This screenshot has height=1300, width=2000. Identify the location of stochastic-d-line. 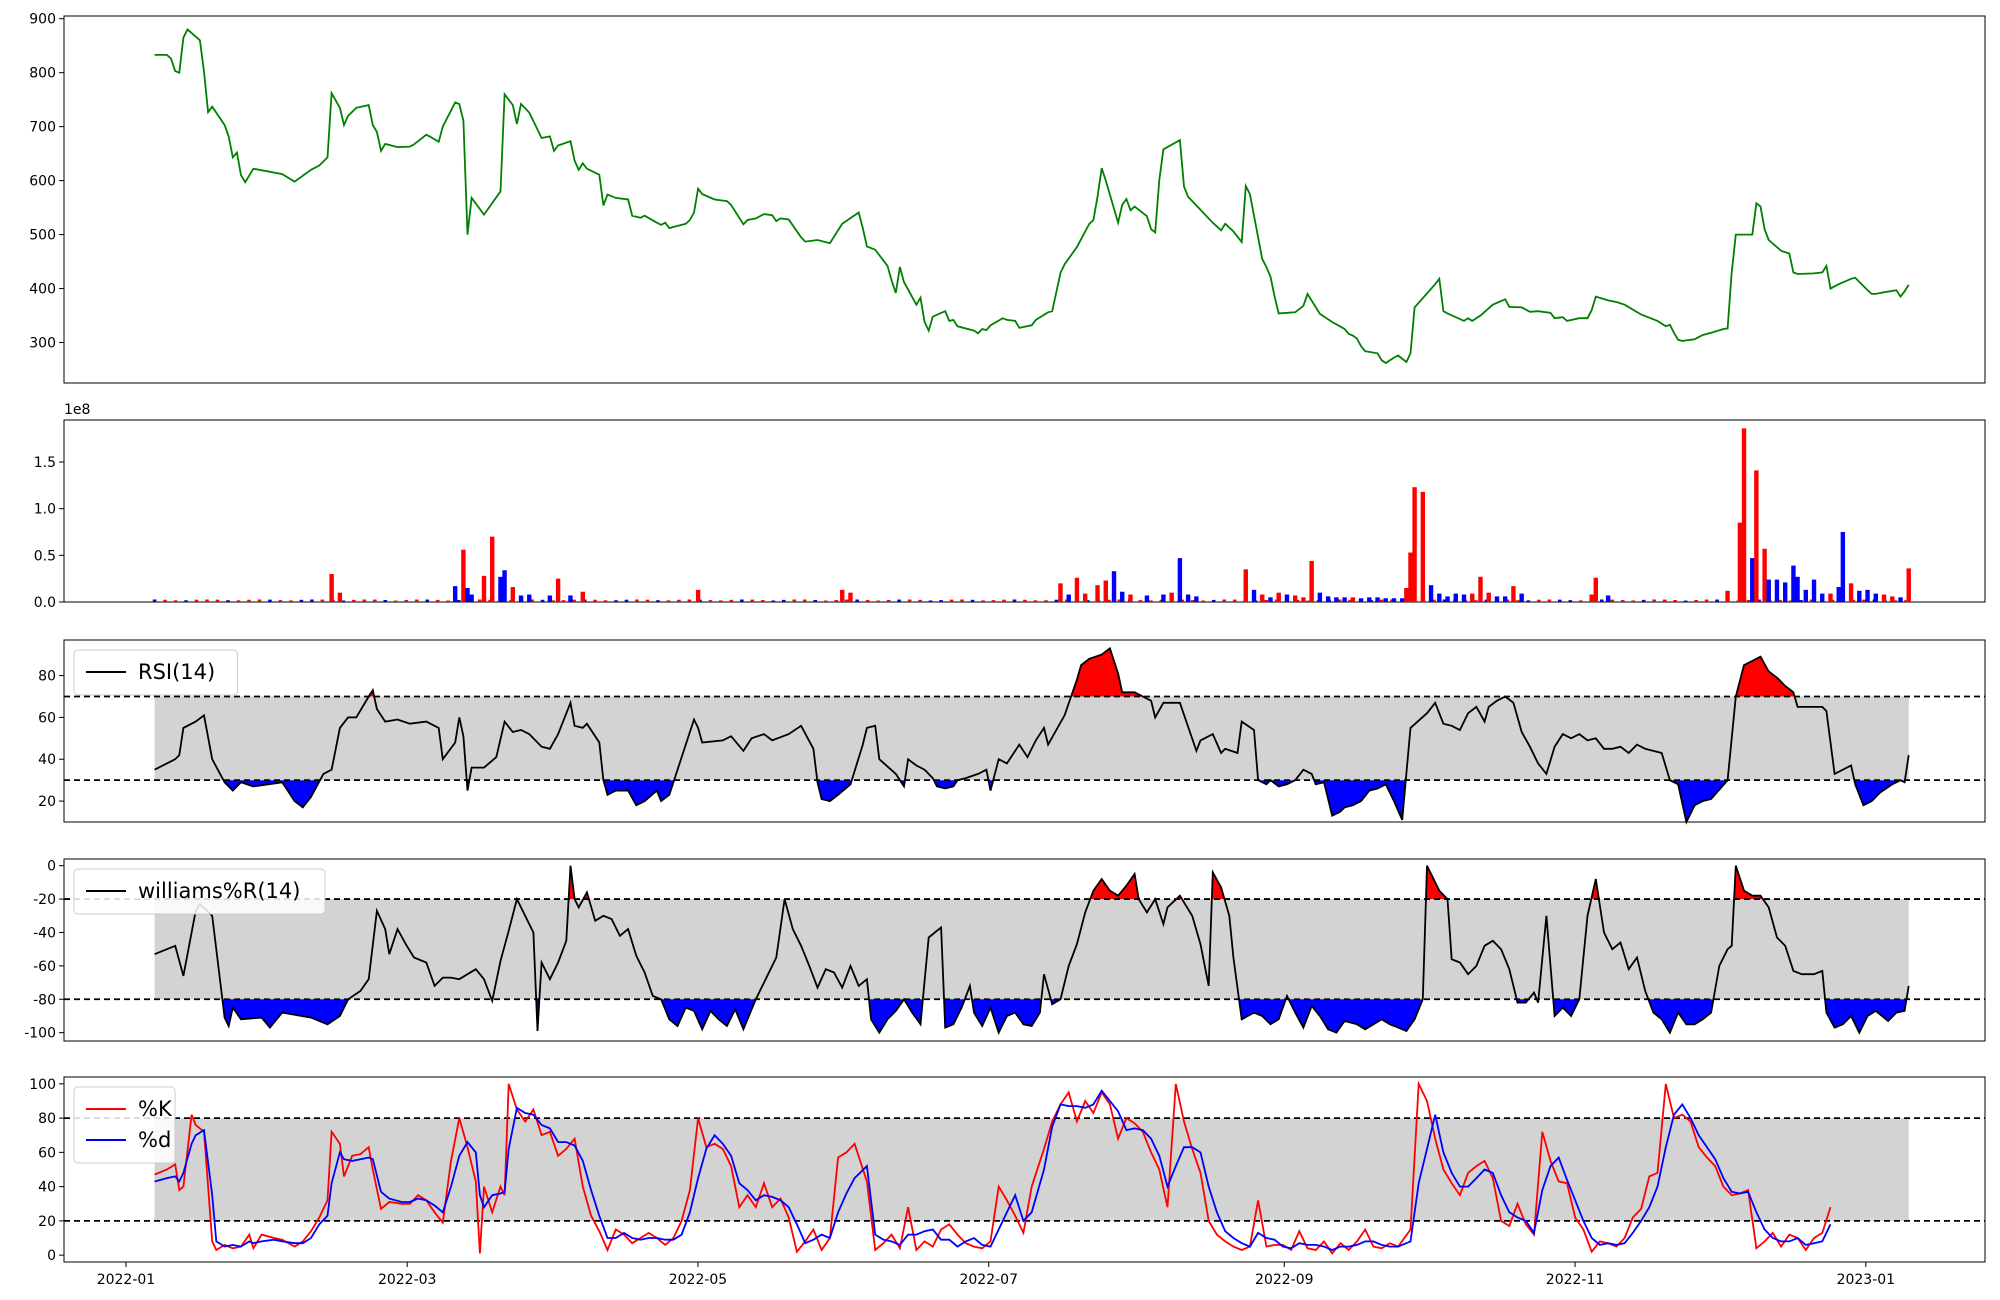
(993, 1170).